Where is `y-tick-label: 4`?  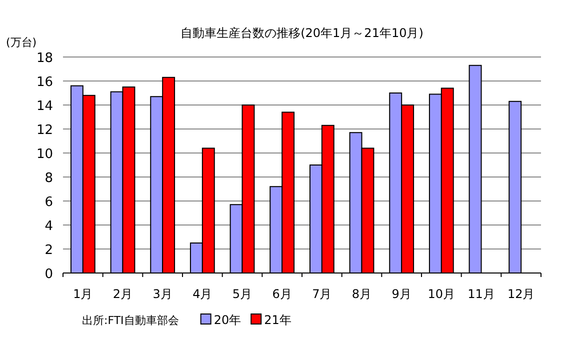
y-tick-label: 4 is located at coordinates (48, 226).